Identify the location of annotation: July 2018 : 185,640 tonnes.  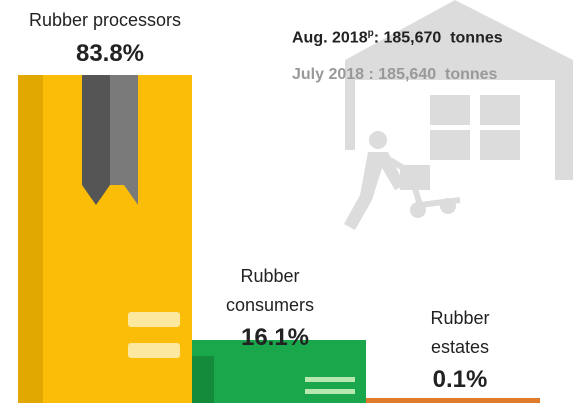
(395, 74).